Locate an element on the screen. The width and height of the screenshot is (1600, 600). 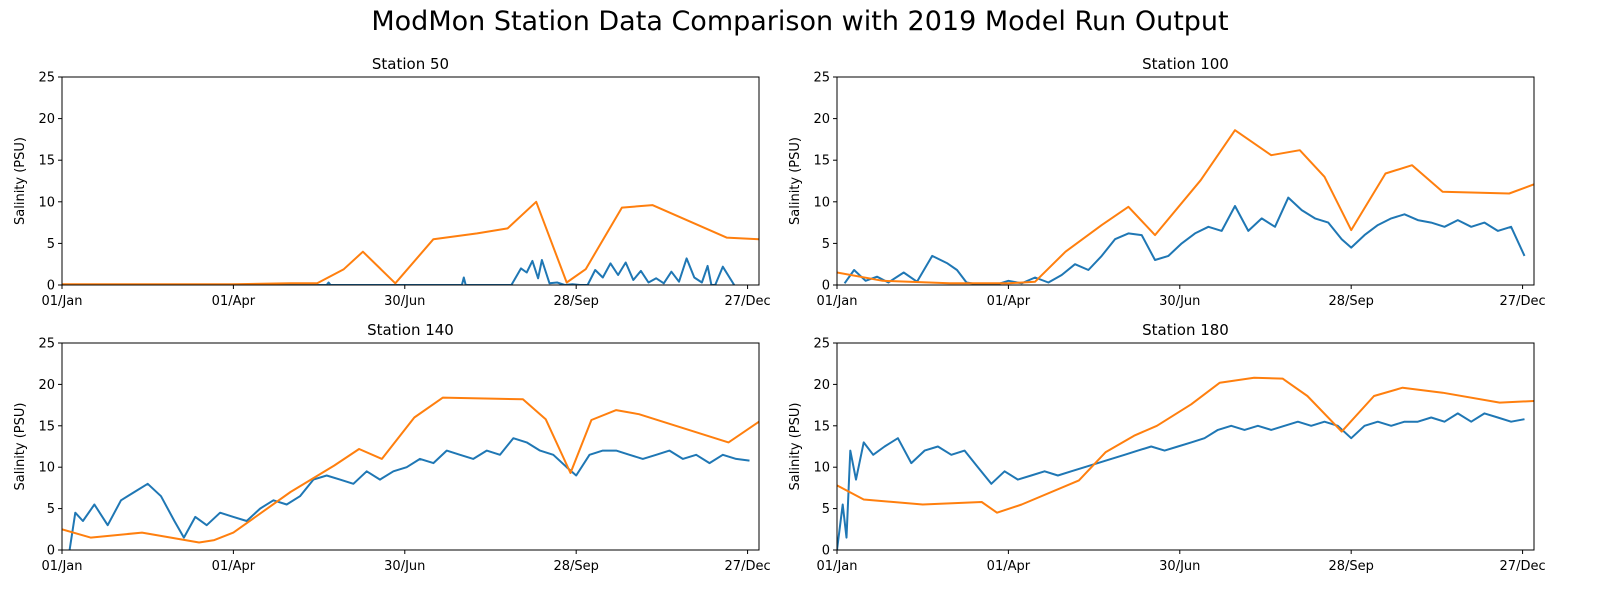
station-50-ylabel: Salinity (PSU) is located at coordinates (20, 181).